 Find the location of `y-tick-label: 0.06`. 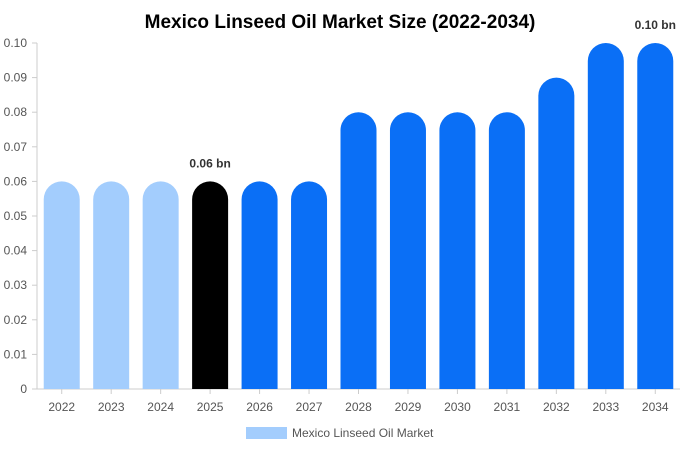

y-tick-label: 0.06 is located at coordinates (16, 181).